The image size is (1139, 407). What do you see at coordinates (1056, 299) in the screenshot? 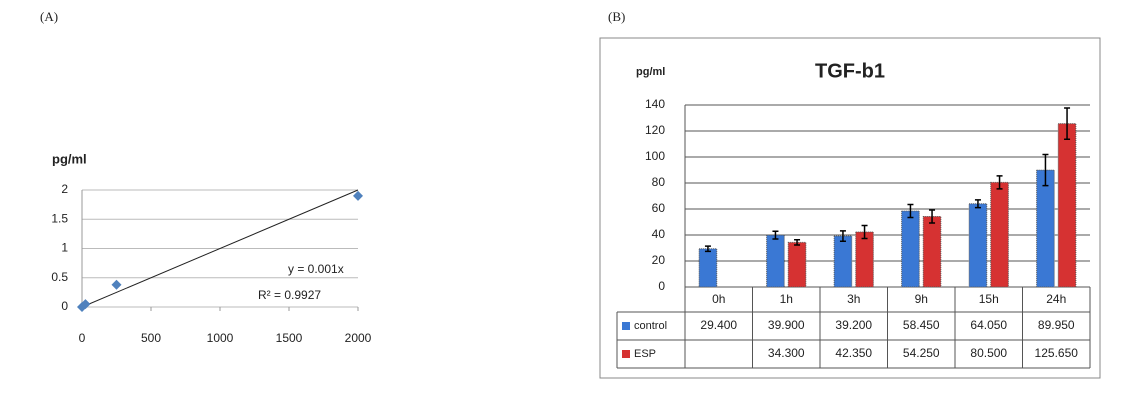
I see `x-tick-label: 24h` at bounding box center [1056, 299].